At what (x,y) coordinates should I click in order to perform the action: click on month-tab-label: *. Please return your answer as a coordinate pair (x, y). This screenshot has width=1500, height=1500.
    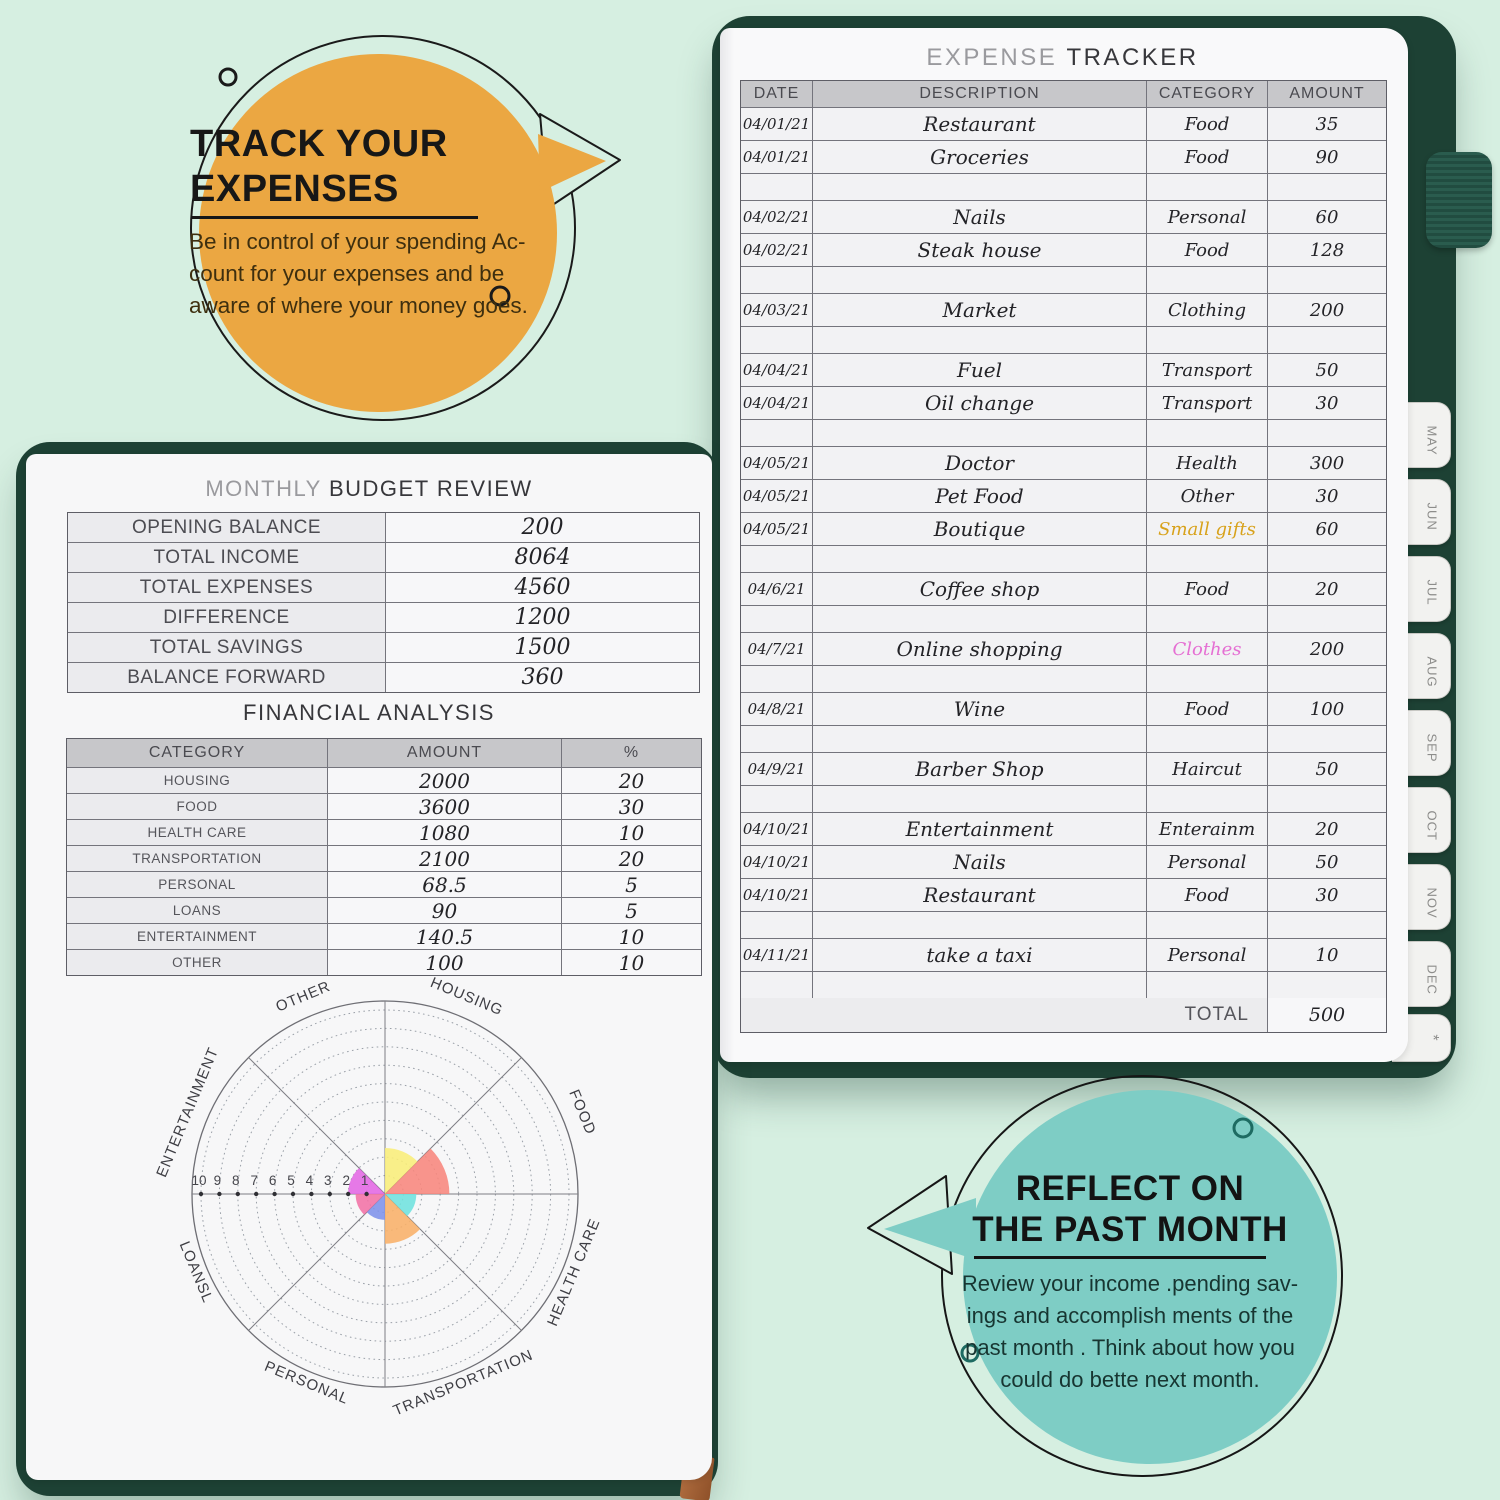
    Looking at the image, I should click on (1432, 1038).